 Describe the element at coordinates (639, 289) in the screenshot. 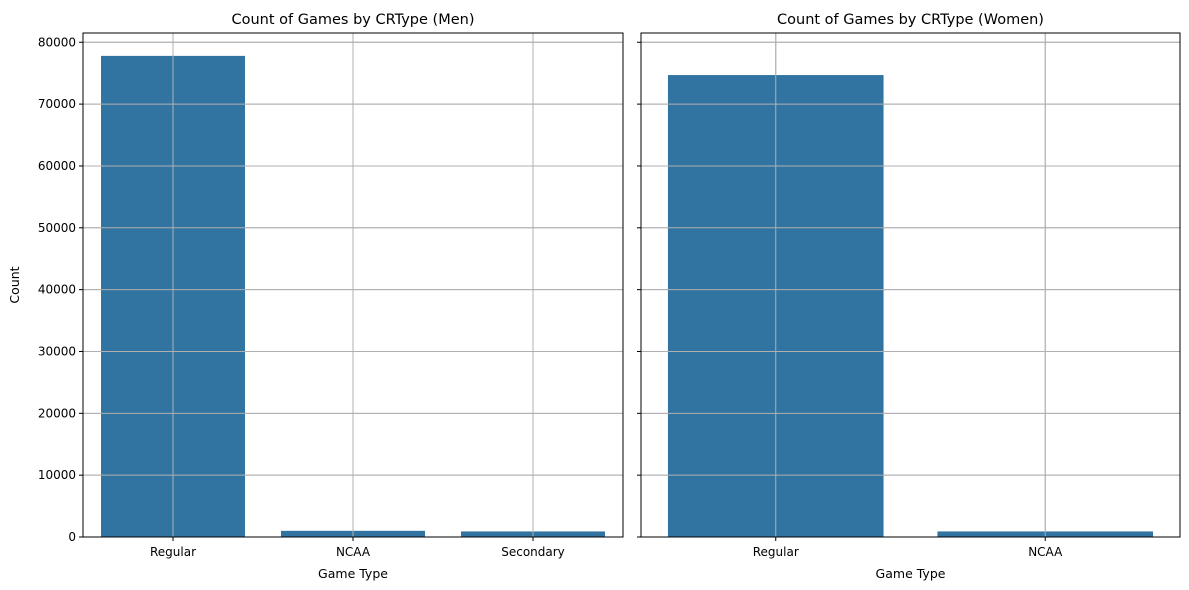

I see `y-axis-ticks` at that location.